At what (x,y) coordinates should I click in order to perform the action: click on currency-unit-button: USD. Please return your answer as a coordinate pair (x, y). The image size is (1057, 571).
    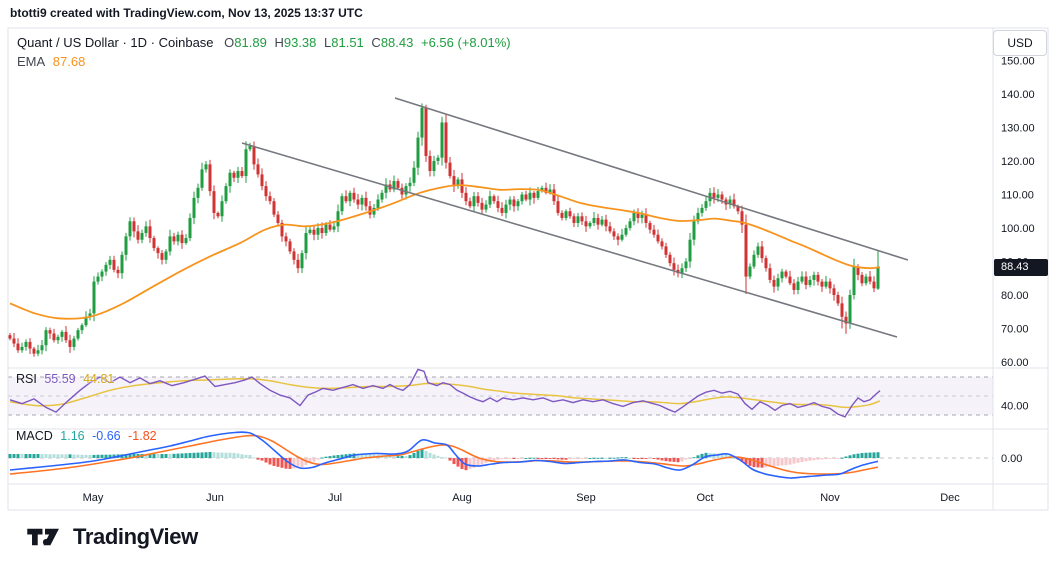
    Looking at the image, I should click on (1020, 43).